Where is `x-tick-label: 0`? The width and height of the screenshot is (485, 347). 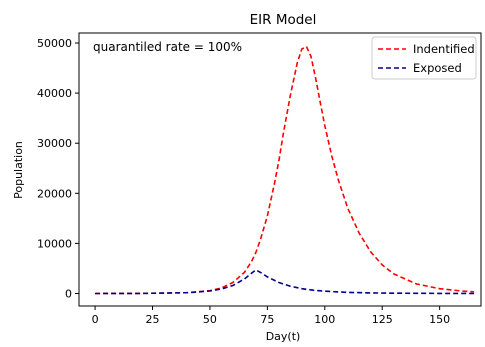 x-tick-label: 0 is located at coordinates (95, 319).